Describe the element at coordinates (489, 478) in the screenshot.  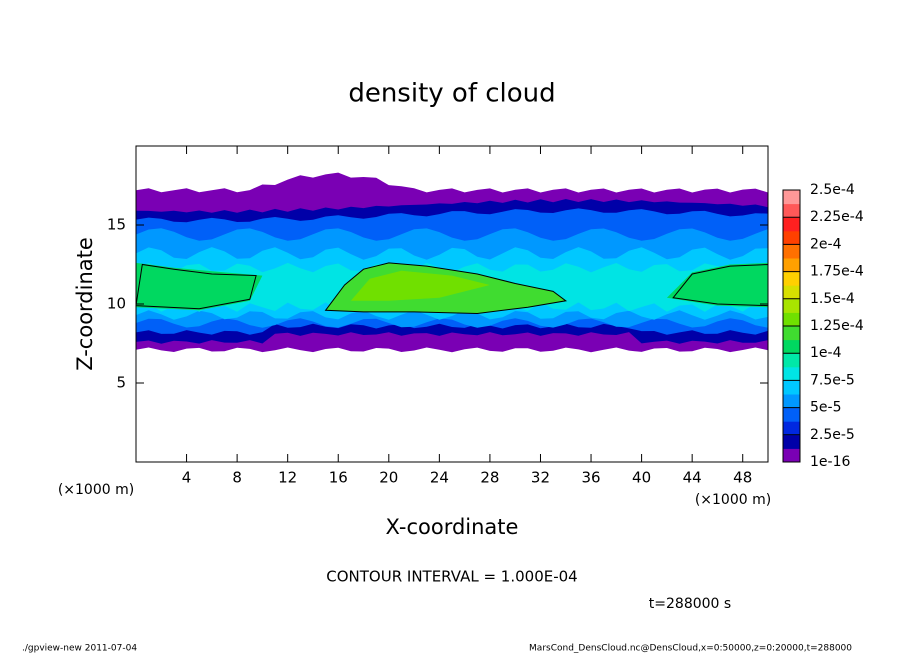
I see `x-tick-label: 28` at that location.